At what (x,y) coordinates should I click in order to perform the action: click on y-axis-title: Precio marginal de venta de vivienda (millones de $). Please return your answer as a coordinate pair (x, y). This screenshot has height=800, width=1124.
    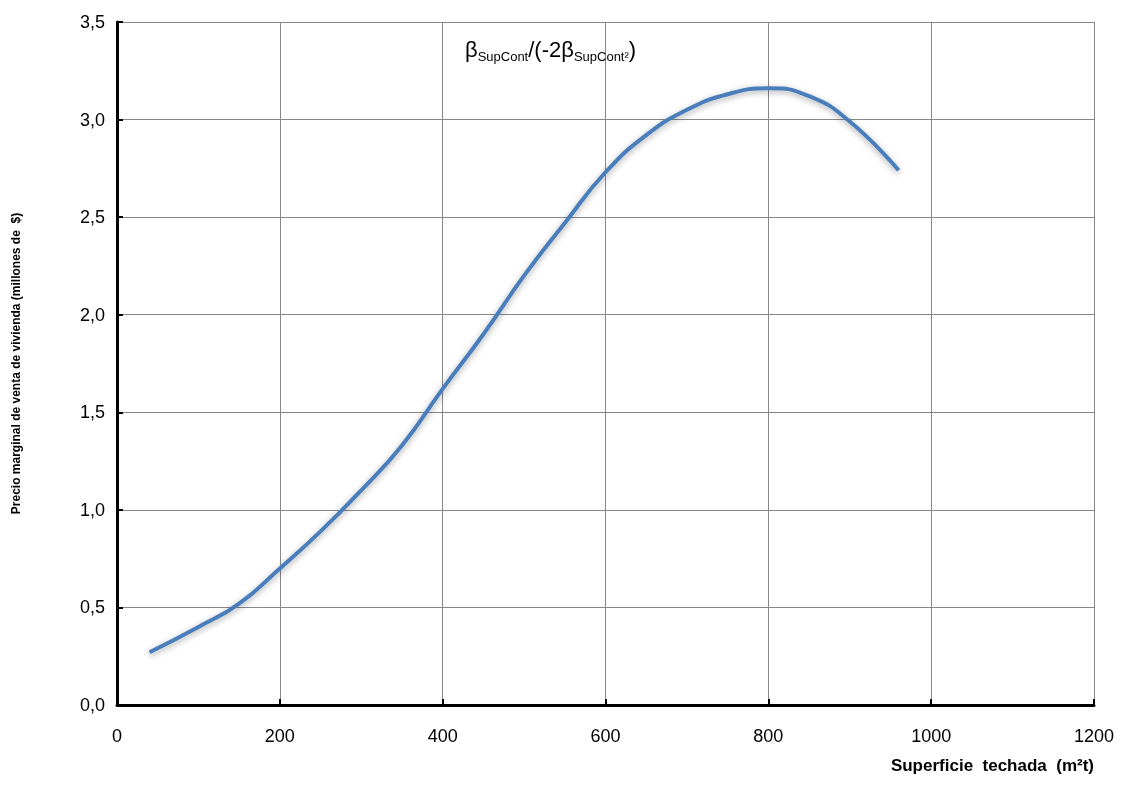
    Looking at the image, I should click on (16, 363).